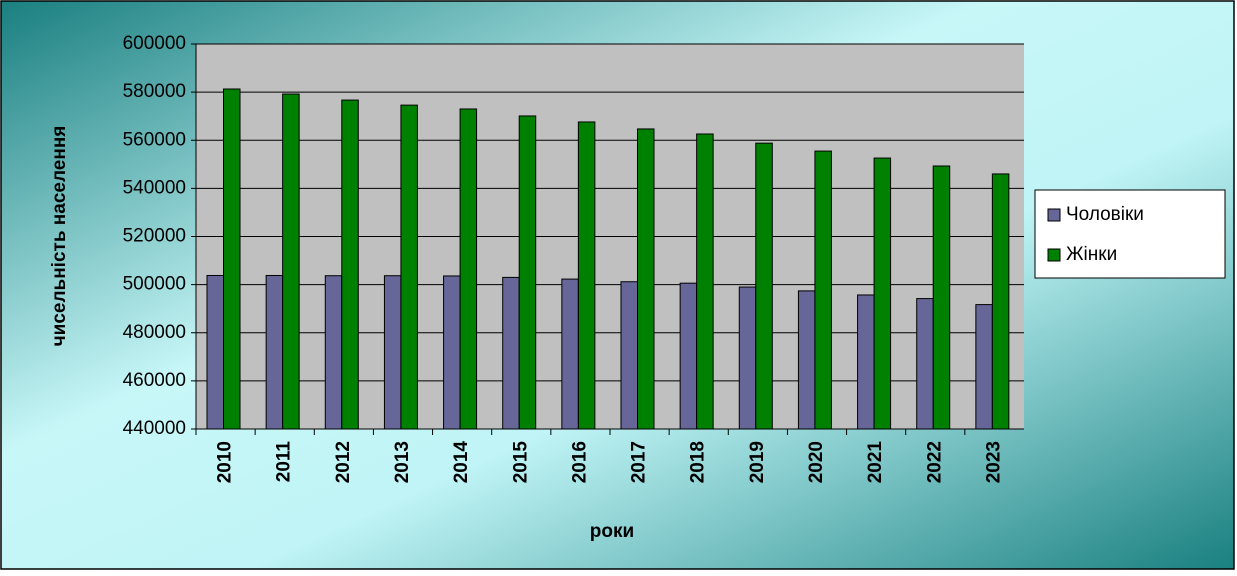 The image size is (1237, 576). I want to click on y-tick-label: 540000, so click(154, 187).